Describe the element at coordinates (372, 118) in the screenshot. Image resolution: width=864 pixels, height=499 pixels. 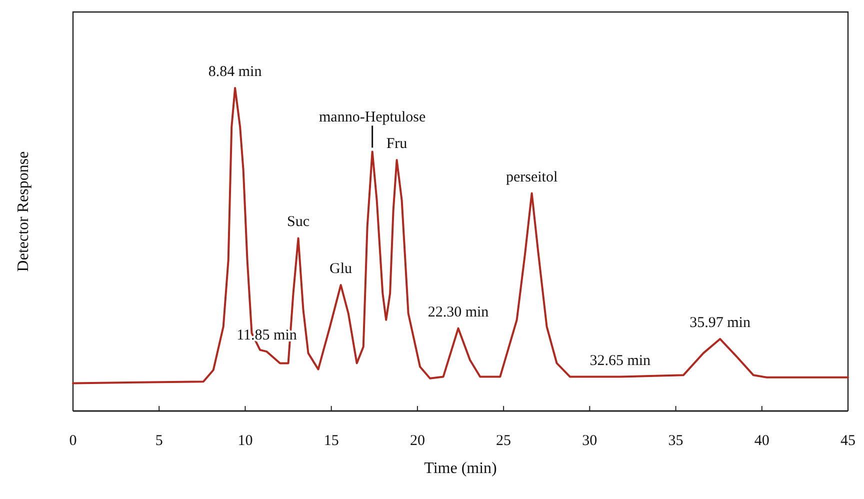
I see `annotation: manno-Heptulose` at that location.